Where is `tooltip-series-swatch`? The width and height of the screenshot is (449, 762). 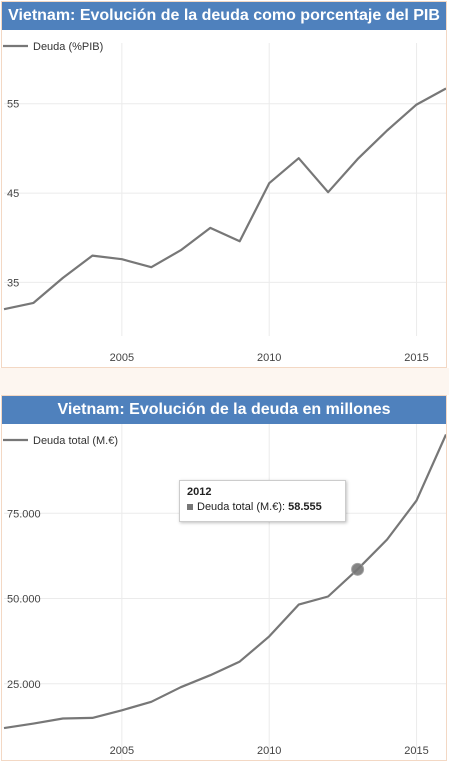
tooltip-series-swatch is located at coordinates (190, 507).